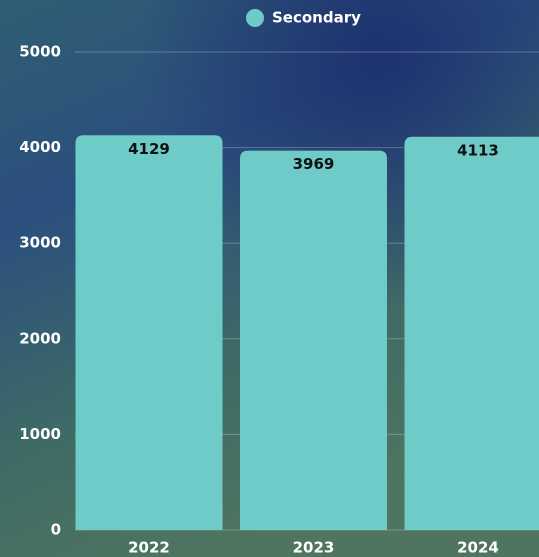 This screenshot has height=557, width=539. Describe the element at coordinates (40, 338) in the screenshot. I see `y-tick-label: 2000` at that location.